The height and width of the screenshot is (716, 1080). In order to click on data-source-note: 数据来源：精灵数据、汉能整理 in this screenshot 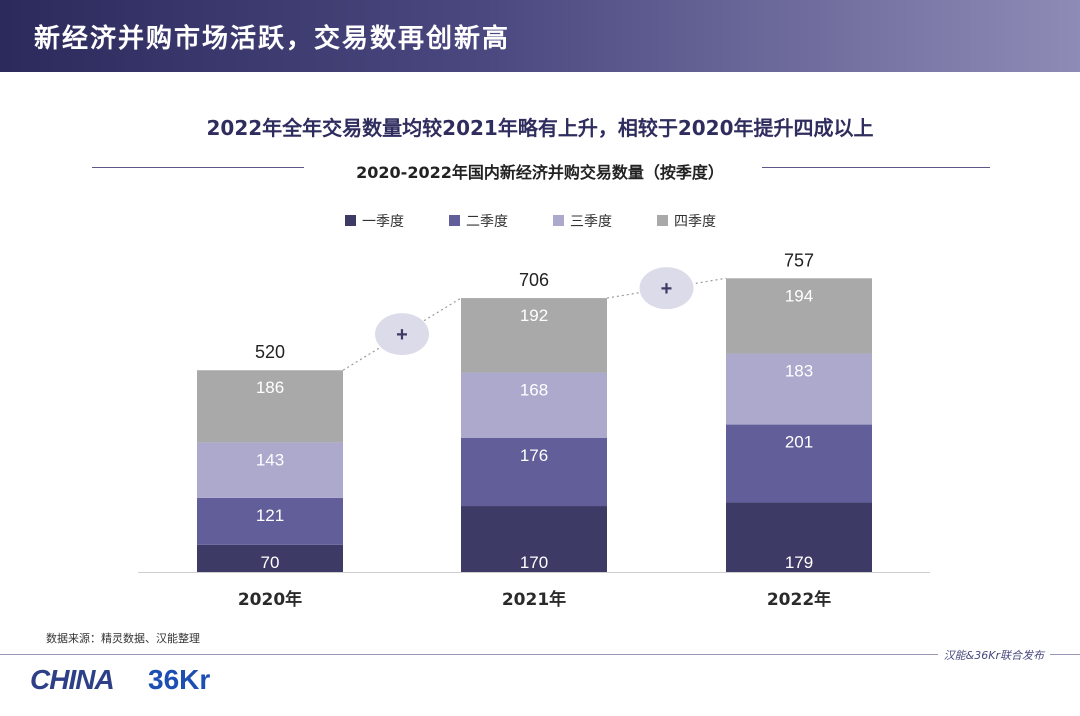, I will do `click(123, 638)`.